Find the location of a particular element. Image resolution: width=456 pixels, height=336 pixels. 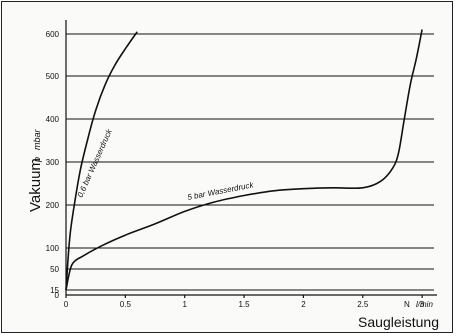

y-tick-label: 50 is located at coordinates (54, 269).